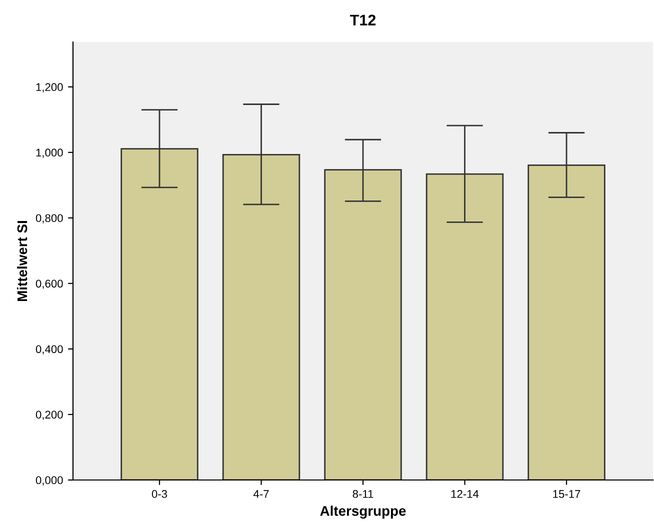  Describe the element at coordinates (566, 494) in the screenshot. I see `x-tick-label: 15-17` at that location.